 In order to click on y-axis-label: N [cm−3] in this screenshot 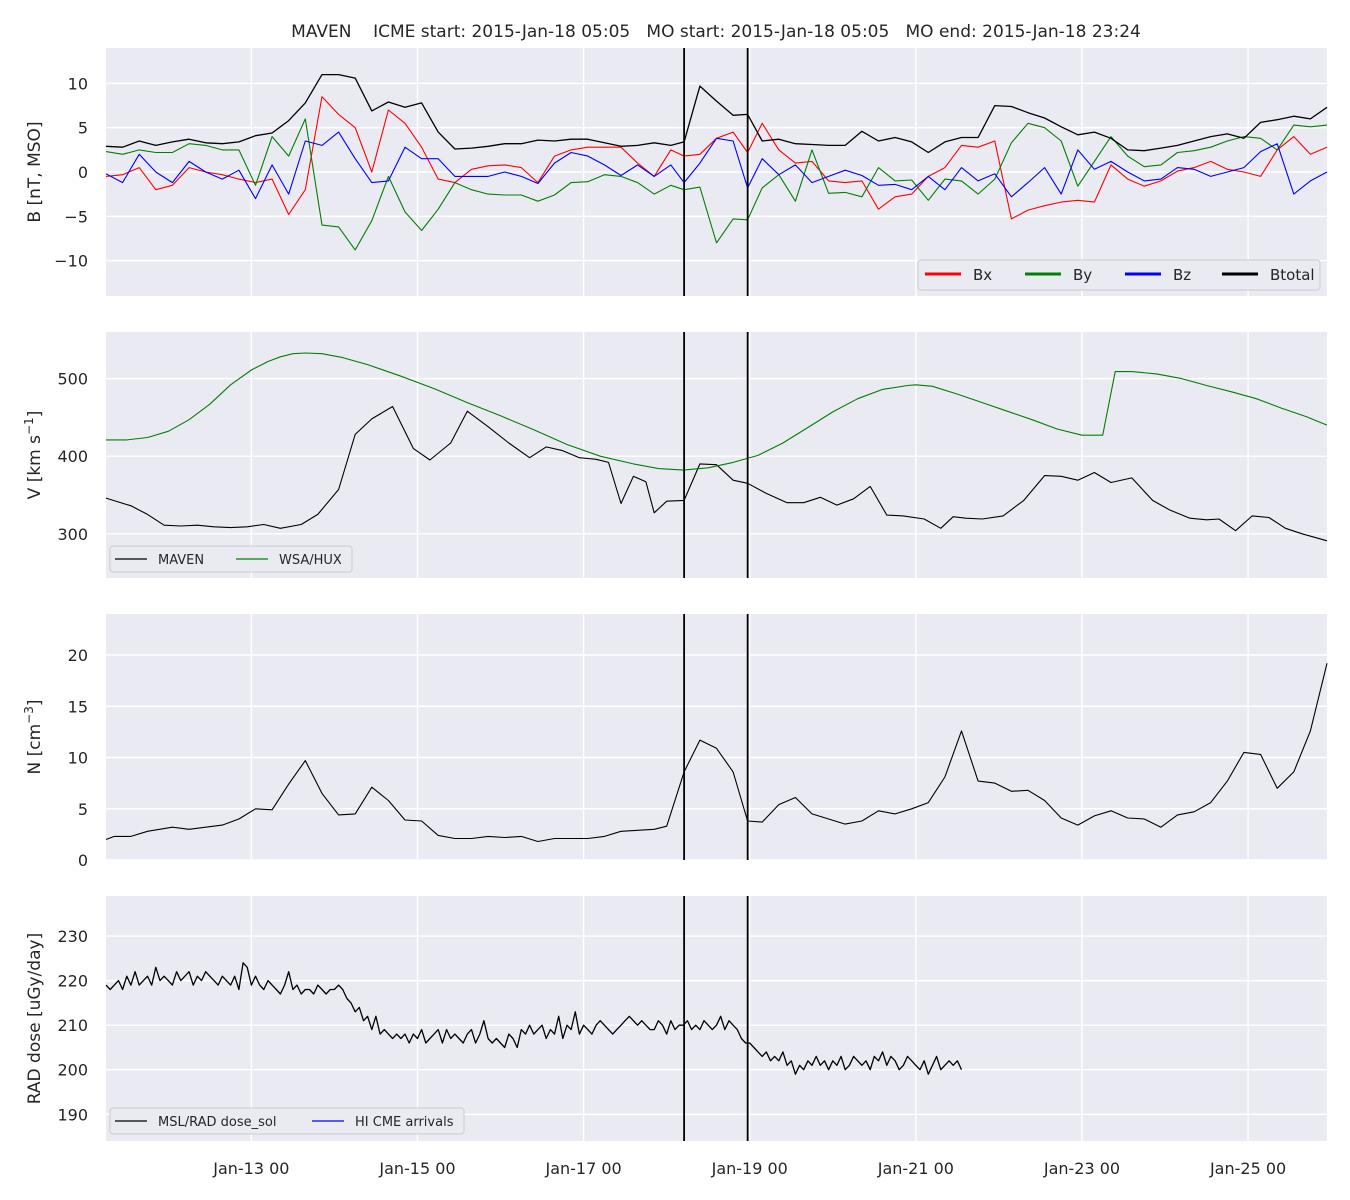, I will do `click(33, 736)`.